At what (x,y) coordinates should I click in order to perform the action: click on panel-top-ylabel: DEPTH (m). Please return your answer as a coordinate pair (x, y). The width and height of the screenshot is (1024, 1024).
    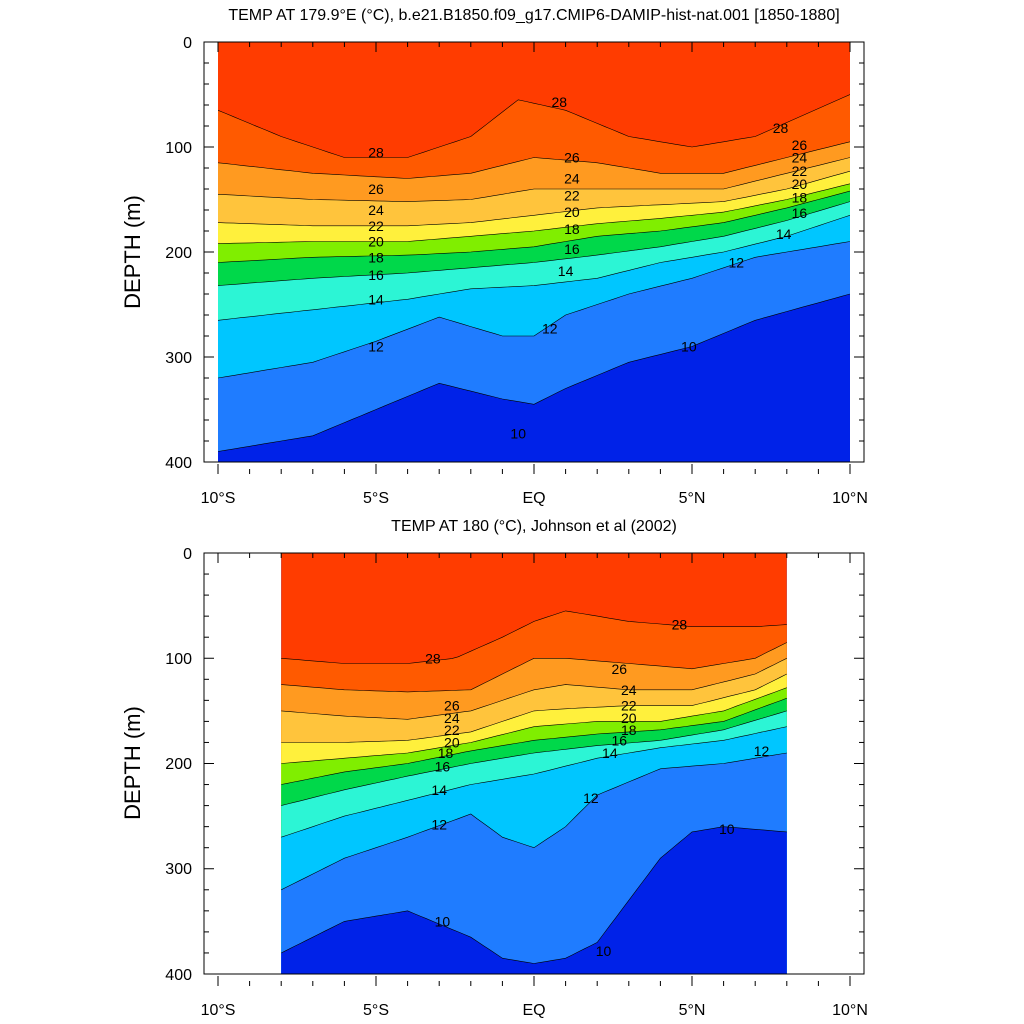
    Looking at the image, I should click on (132, 252).